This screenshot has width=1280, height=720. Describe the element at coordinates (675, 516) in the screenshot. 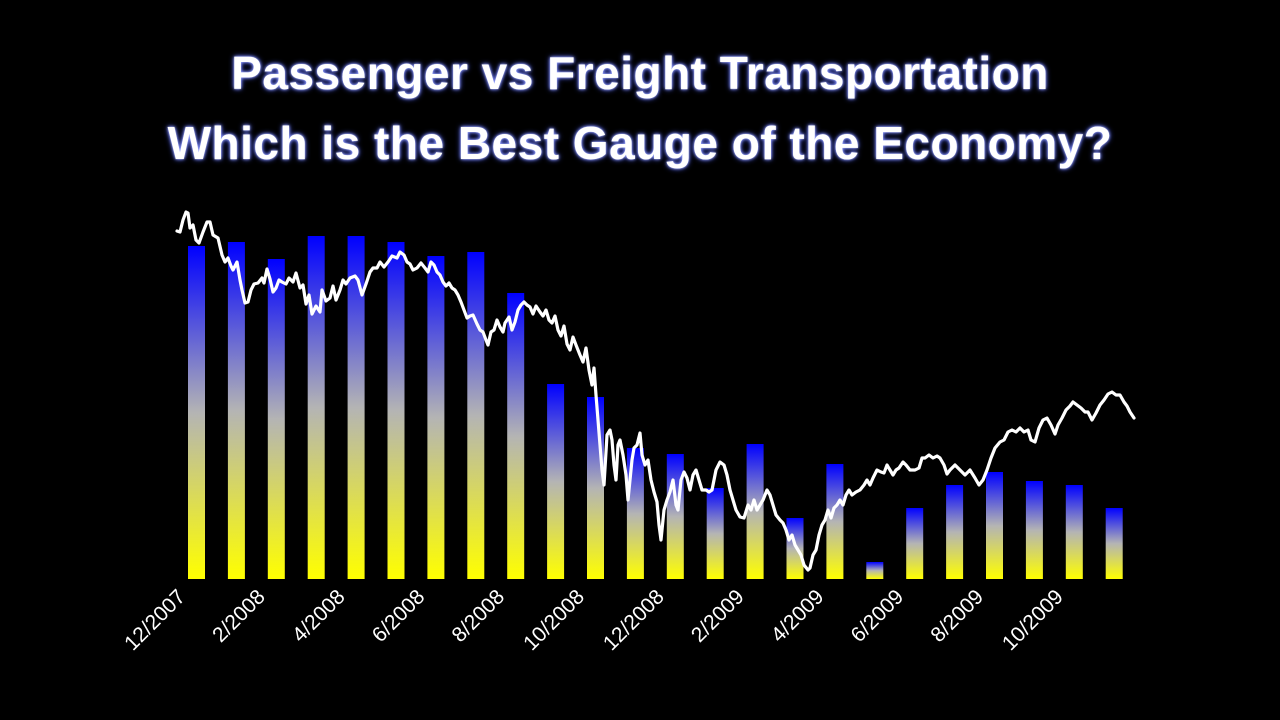

I see `bar-12-2008` at that location.